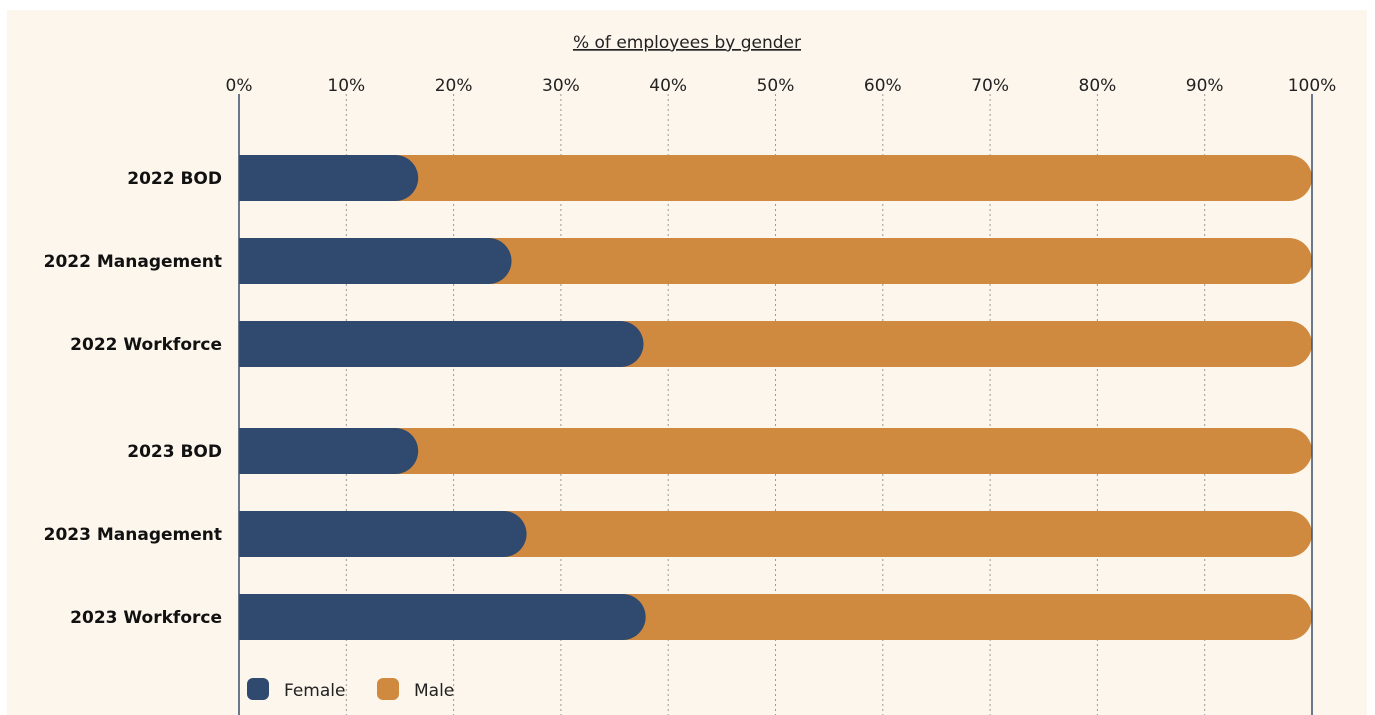  Describe the element at coordinates (776, 86) in the screenshot. I see `x-tick-label: 50%` at that location.